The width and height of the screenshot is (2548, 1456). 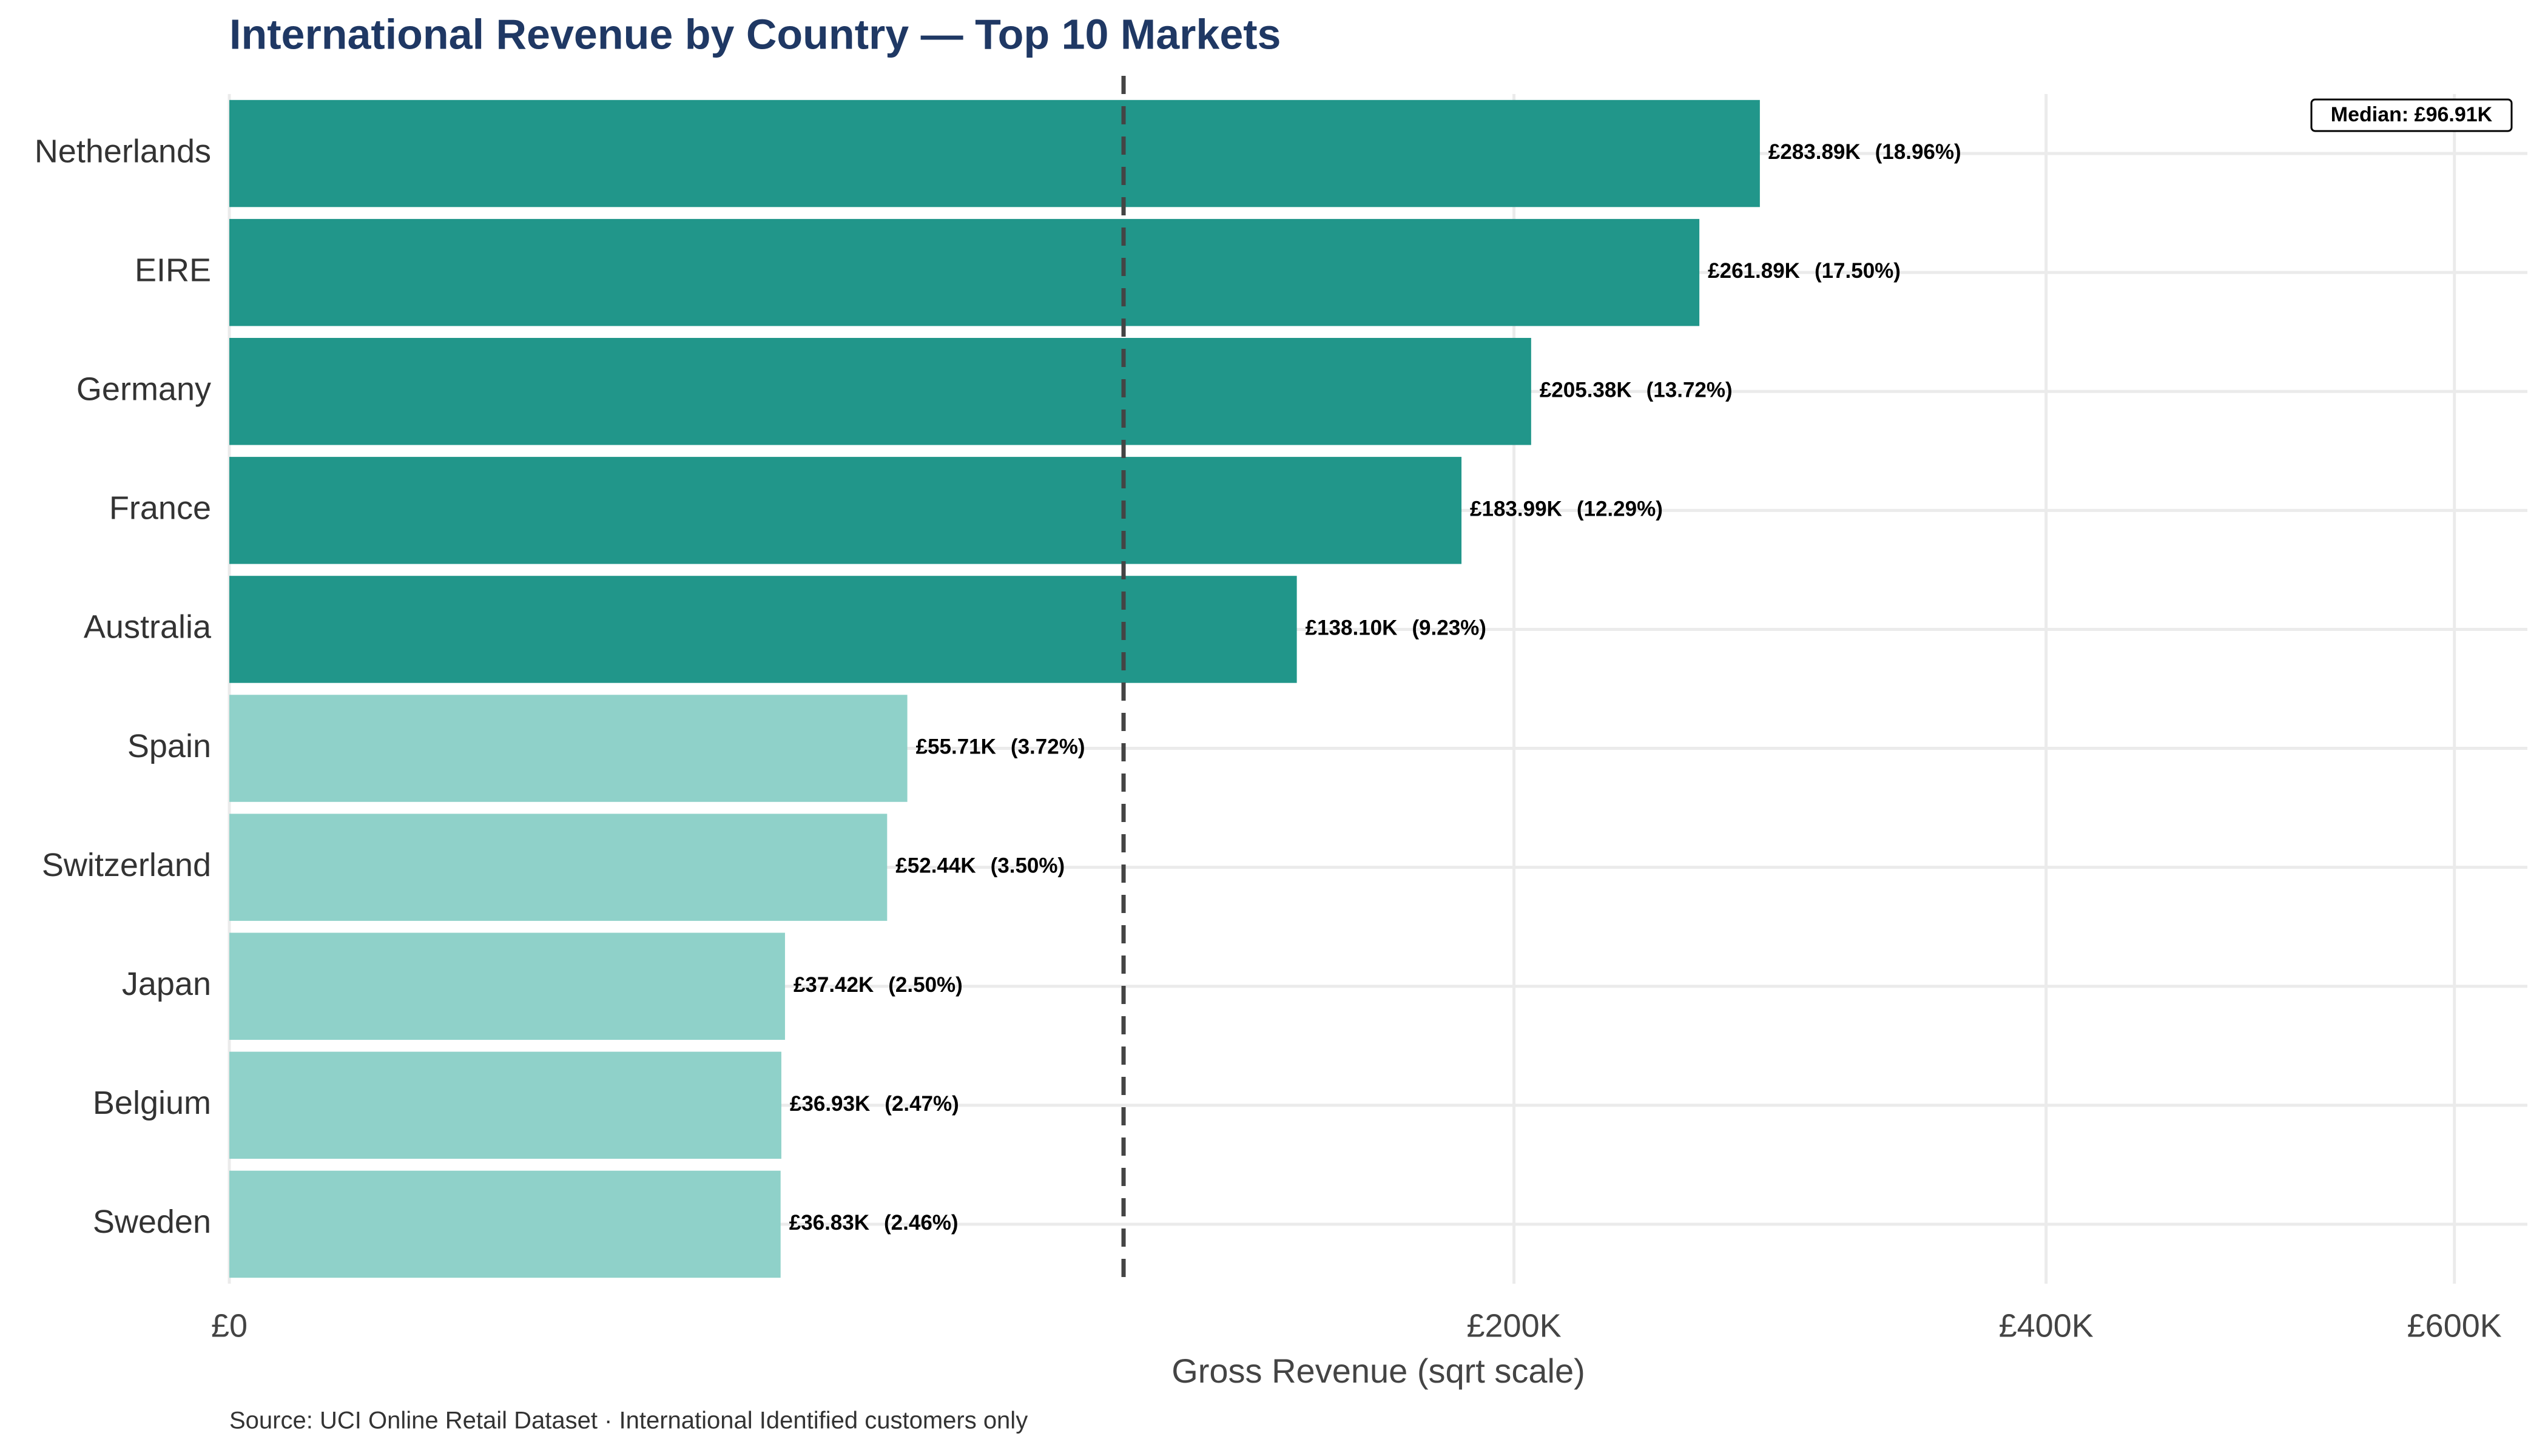 I want to click on x-tick-label: £200K, so click(x=1513, y=1325).